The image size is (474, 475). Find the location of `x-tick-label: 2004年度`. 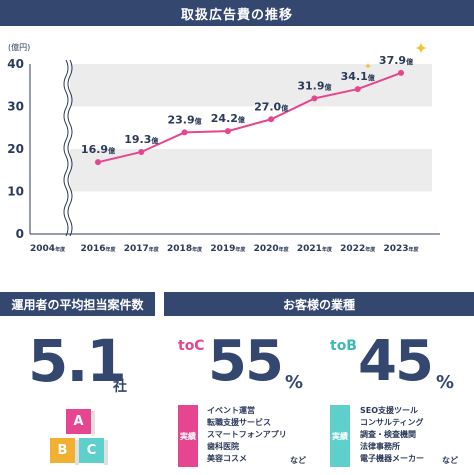

x-tick-label: 2004年度 is located at coordinates (48, 249).